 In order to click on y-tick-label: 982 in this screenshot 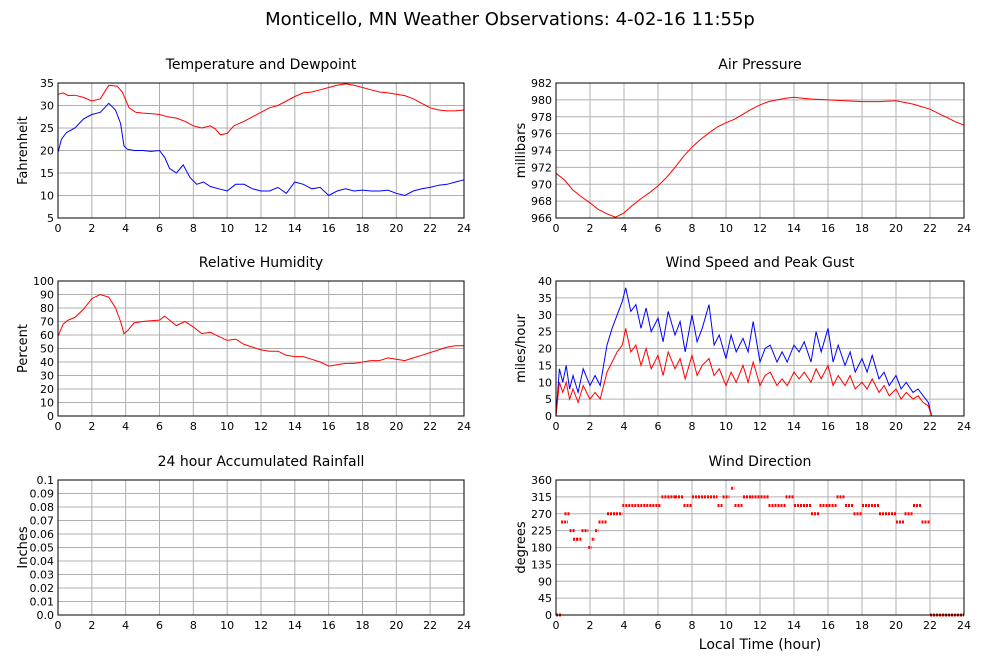, I will do `click(541, 83)`.